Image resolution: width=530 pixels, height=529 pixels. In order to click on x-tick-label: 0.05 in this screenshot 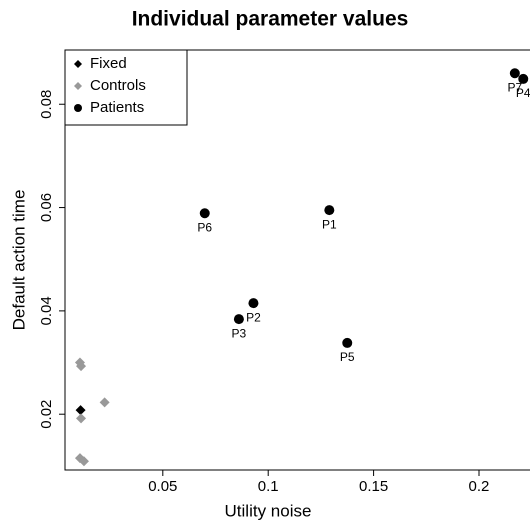, I will do `click(162, 486)`.